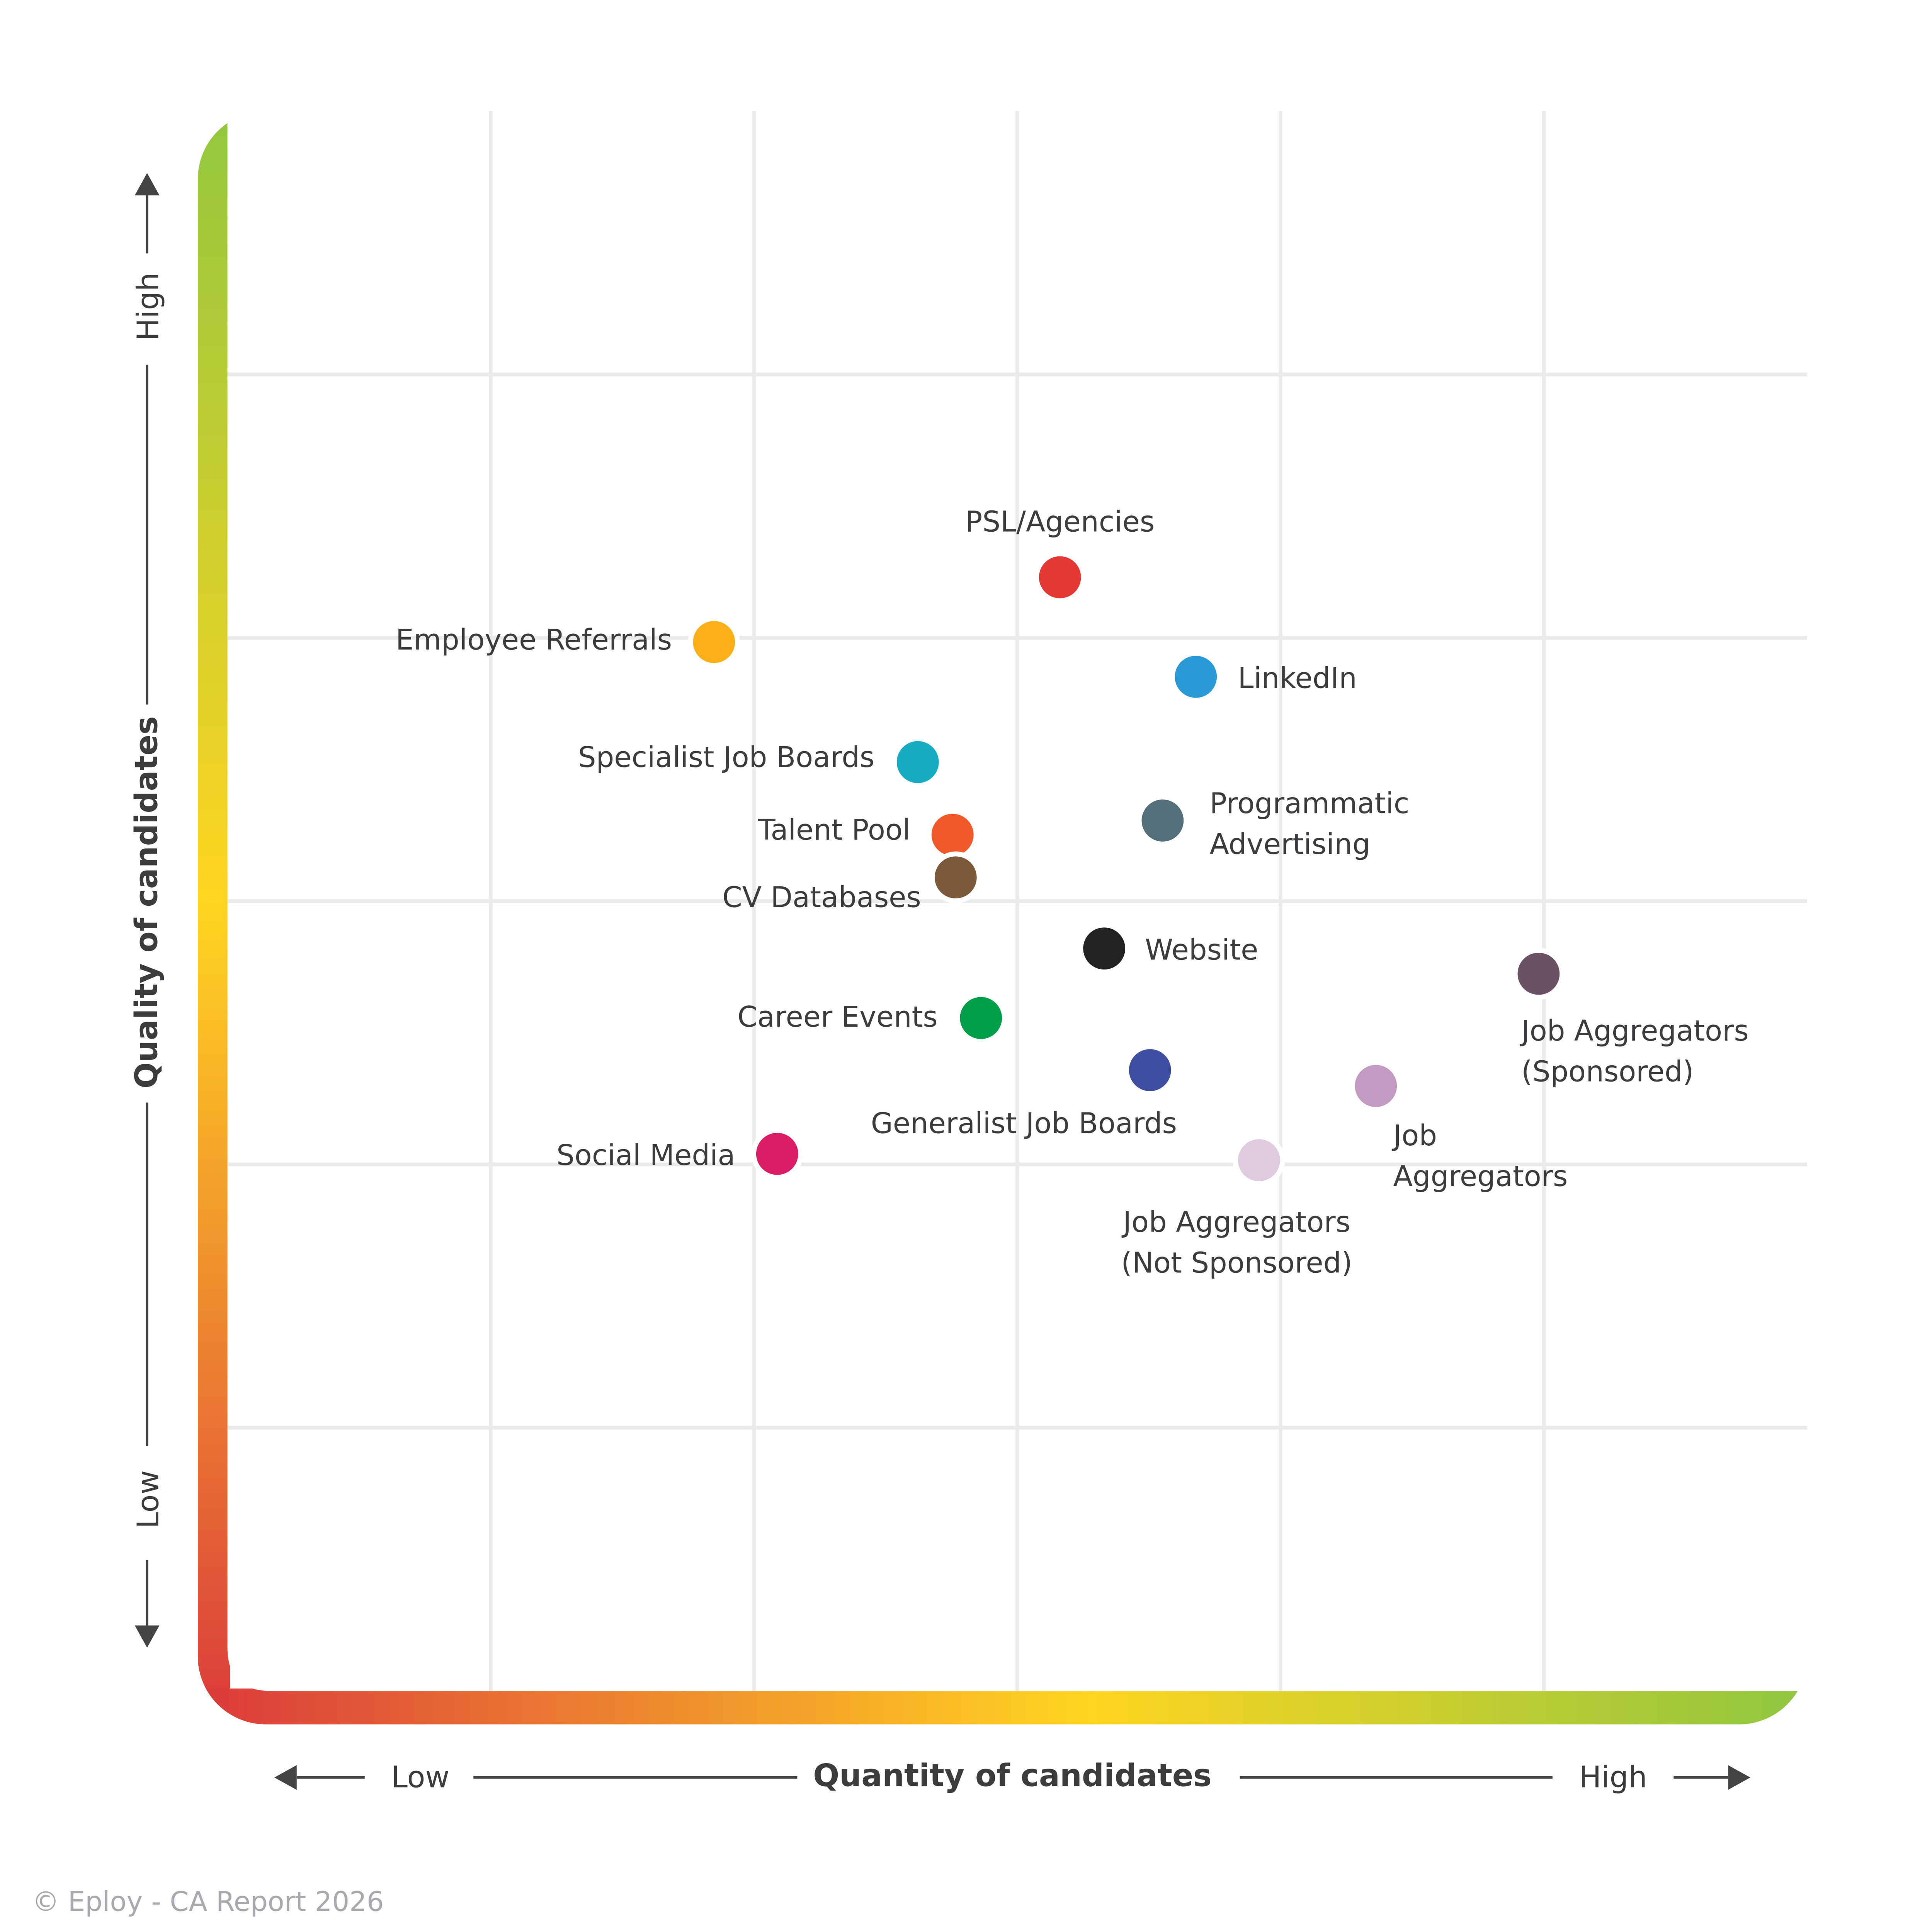  What do you see at coordinates (1298, 678) in the screenshot?
I see `point-label: LinkedIn` at bounding box center [1298, 678].